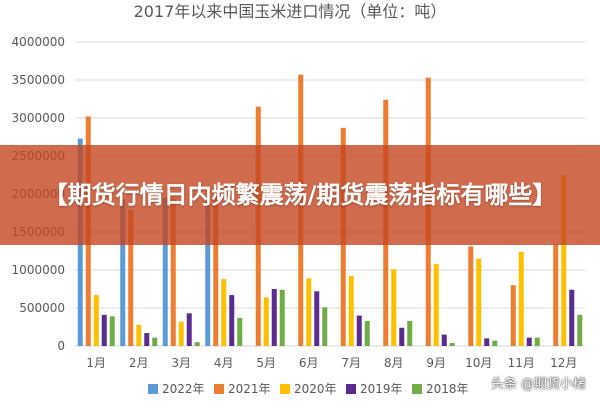 The height and width of the screenshot is (404, 600). Describe the element at coordinates (309, 363) in the screenshot. I see `x-tick-label: 6月` at that location.